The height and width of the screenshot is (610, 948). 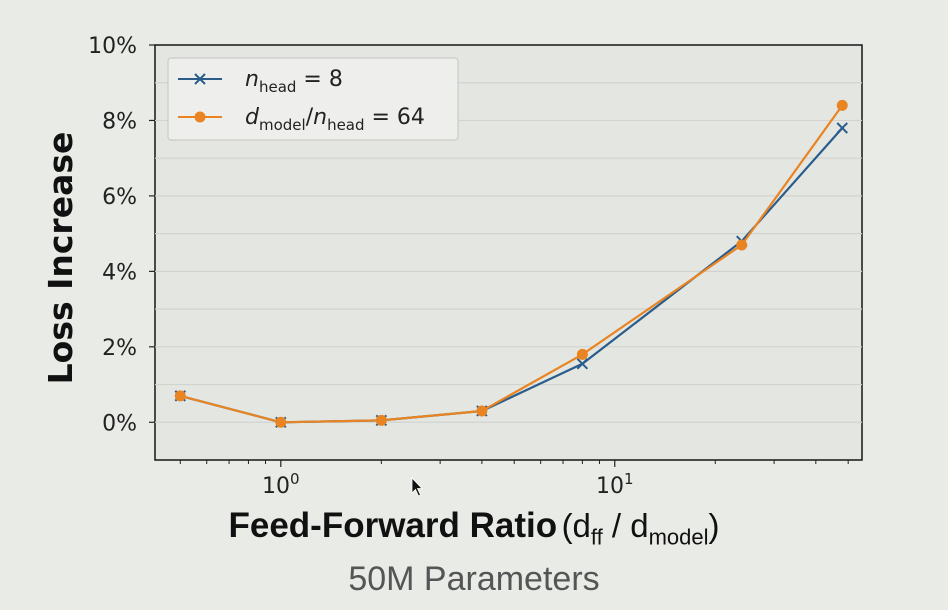 I want to click on y-axis-label: Loss Increase, so click(x=60, y=258).